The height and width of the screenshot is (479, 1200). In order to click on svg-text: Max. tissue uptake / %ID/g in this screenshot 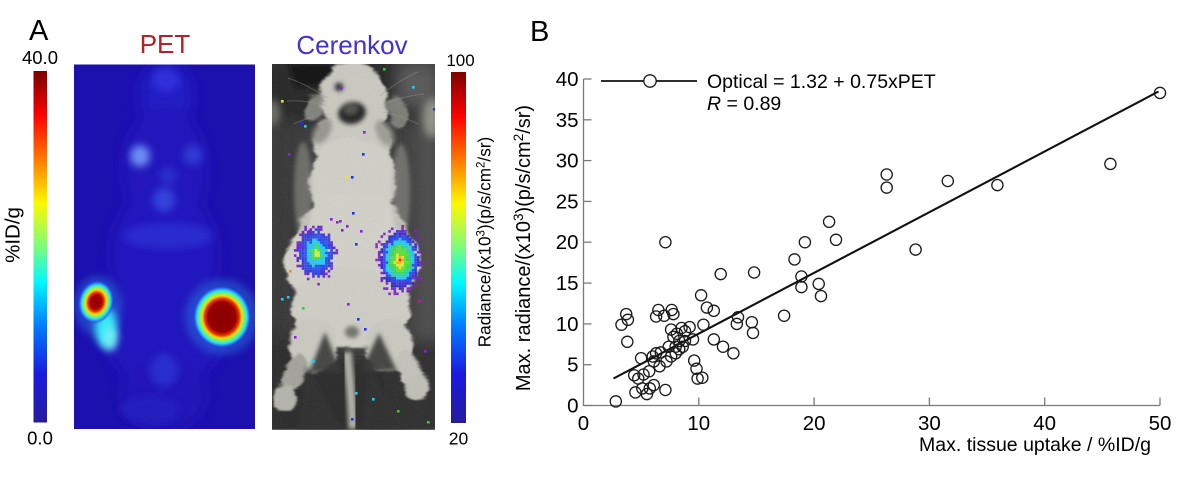, I will do `click(1035, 445)`.